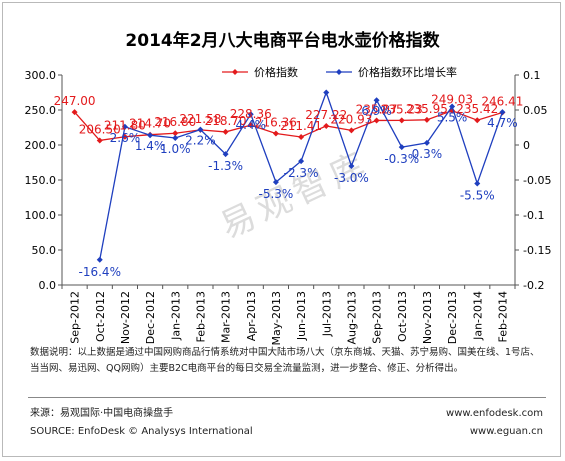 The image size is (565, 461). What do you see at coordinates (150, 146) in the screenshot?
I see `data-label: 1.4%` at bounding box center [150, 146].